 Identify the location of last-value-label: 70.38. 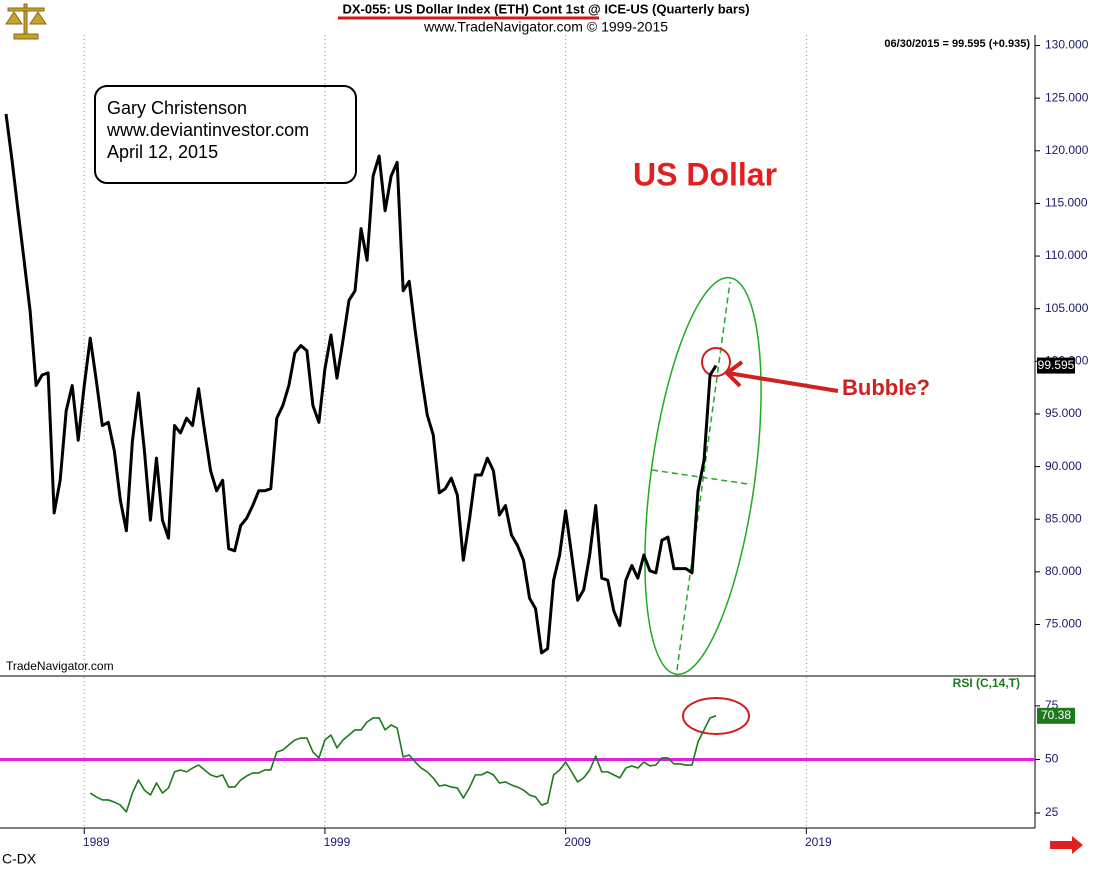
(1056, 715).